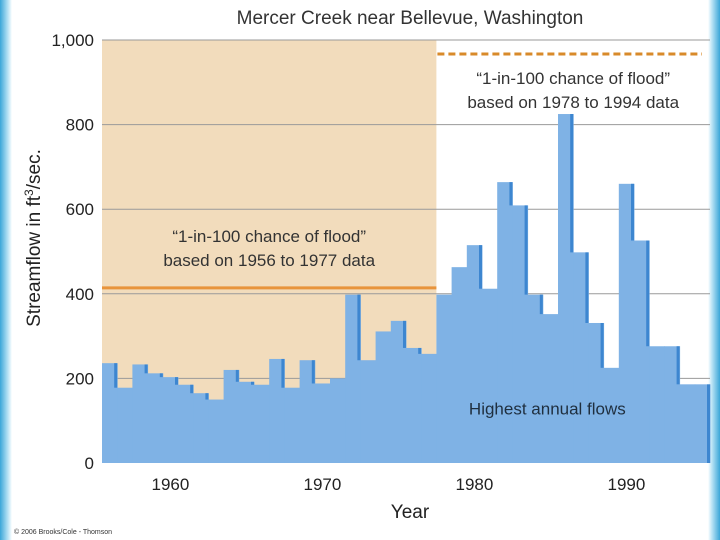  What do you see at coordinates (80, 378) in the screenshot?
I see `y-tick-label: 200` at bounding box center [80, 378].